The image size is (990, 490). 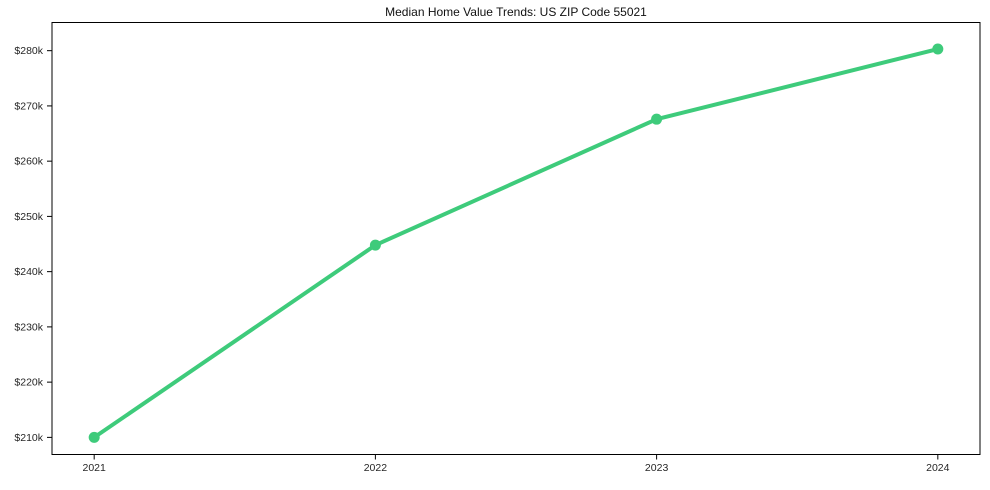 What do you see at coordinates (28, 383) in the screenshot?
I see `y-tick-label: $220k` at bounding box center [28, 383].